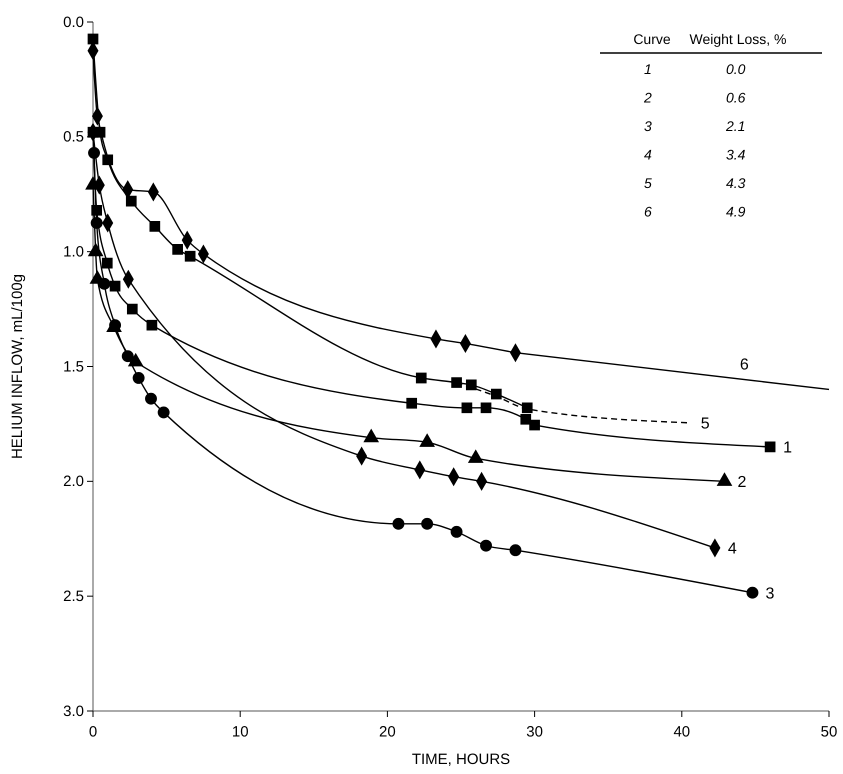 Image resolution: width=843 pixels, height=774 pixels. Describe the element at coordinates (648, 126) in the screenshot. I see `annotation: 3` at that location.